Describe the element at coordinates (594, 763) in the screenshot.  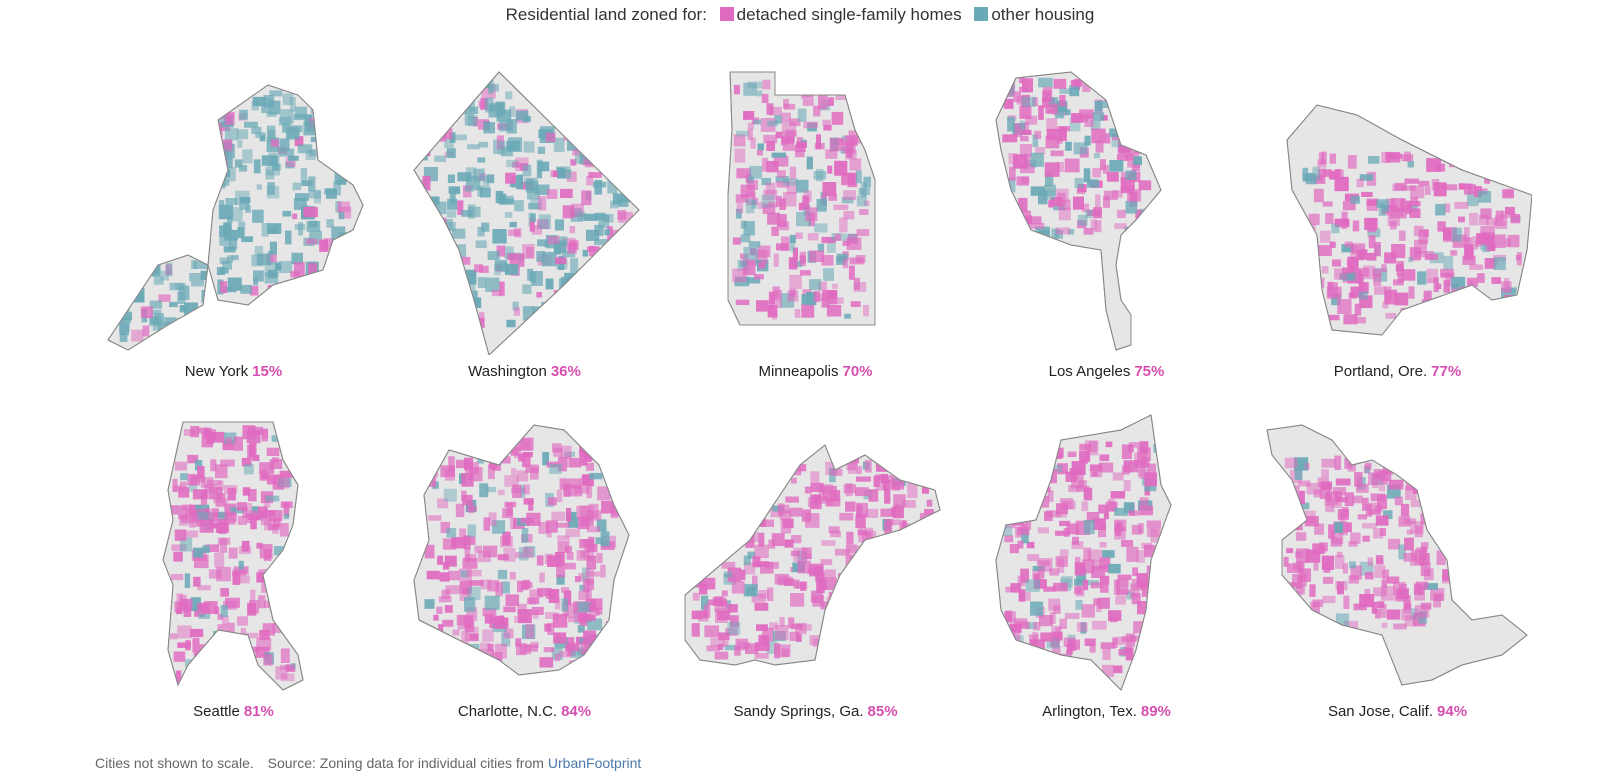
I see `source-link: UrbanFootprint` at that location.